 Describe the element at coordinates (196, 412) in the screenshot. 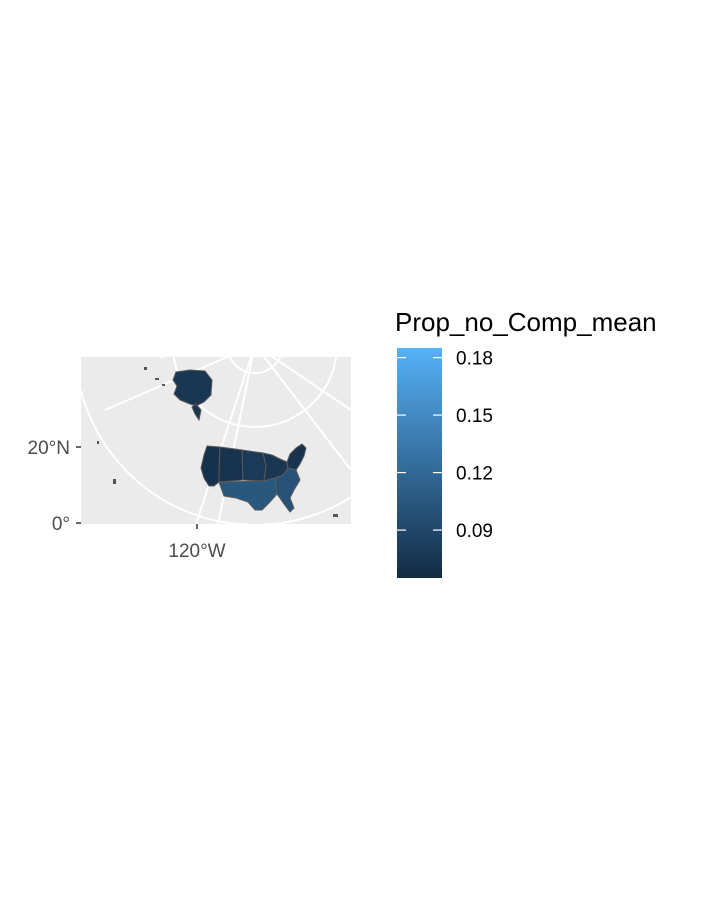

I see `region-alaska-panhandle` at that location.